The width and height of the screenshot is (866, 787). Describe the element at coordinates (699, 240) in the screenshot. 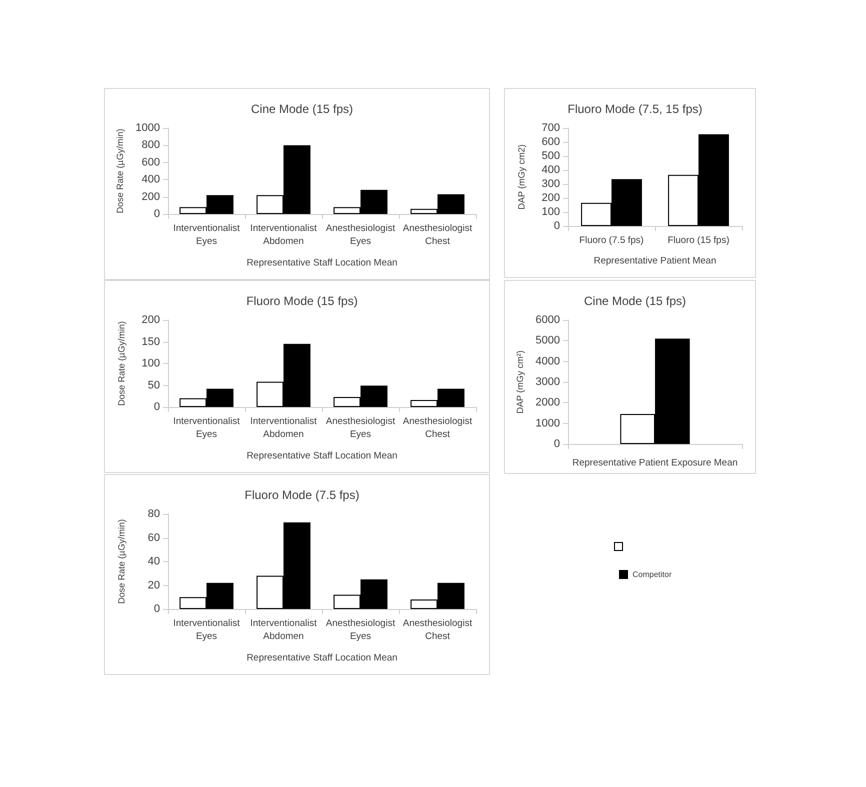

I see `x-tick-label: Fluoro (15 fps)` at that location.